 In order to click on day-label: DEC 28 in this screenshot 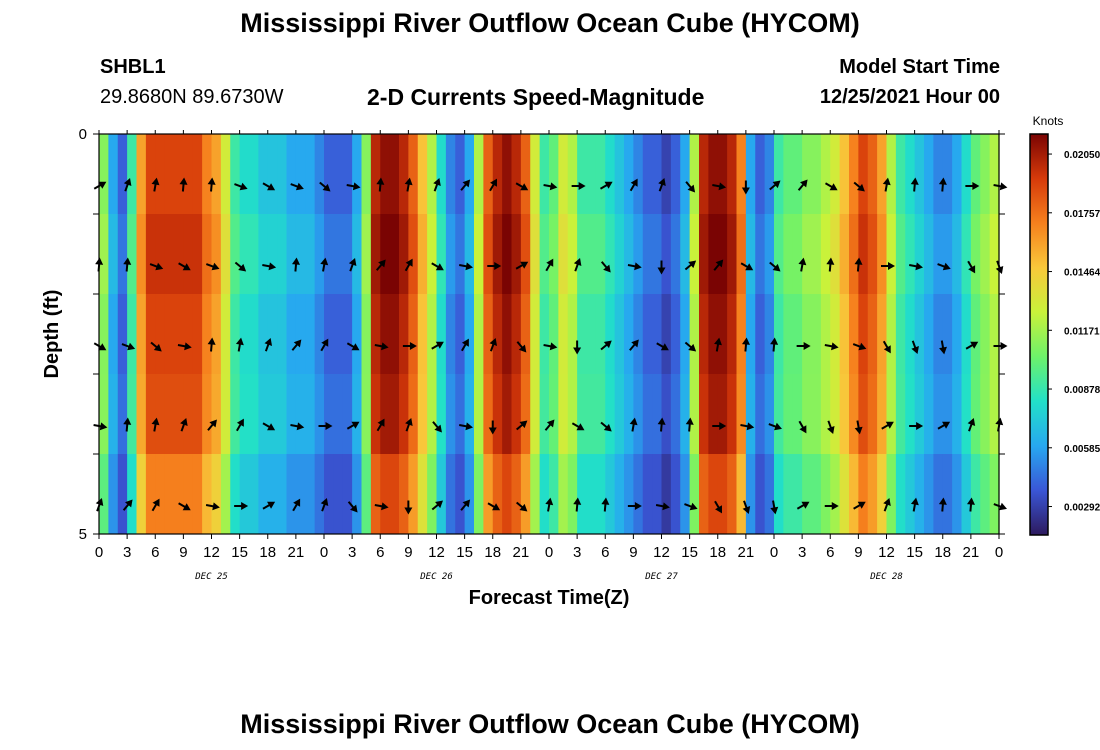, I will do `click(886, 577)`.